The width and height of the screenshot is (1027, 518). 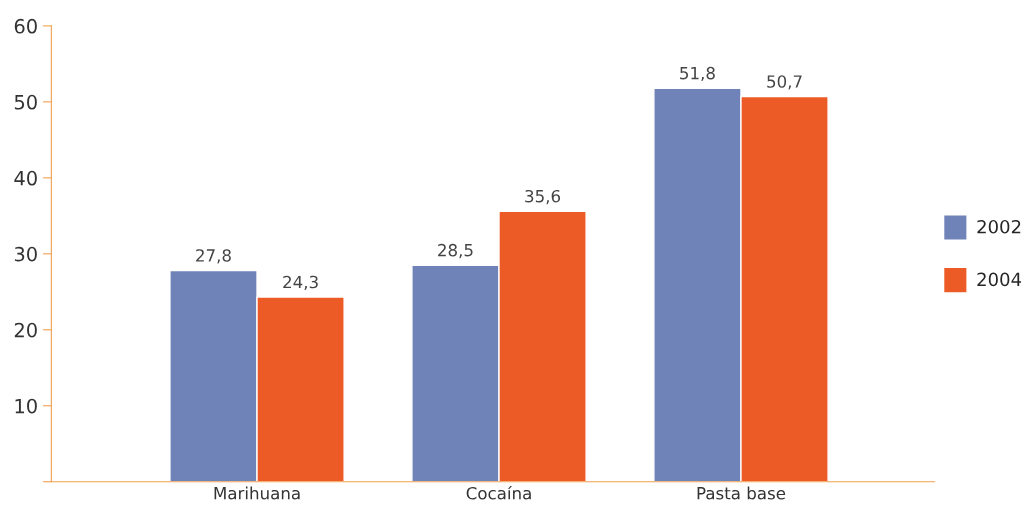 What do you see at coordinates (257, 493) in the screenshot?
I see `x-tick-label: Marihuana` at bounding box center [257, 493].